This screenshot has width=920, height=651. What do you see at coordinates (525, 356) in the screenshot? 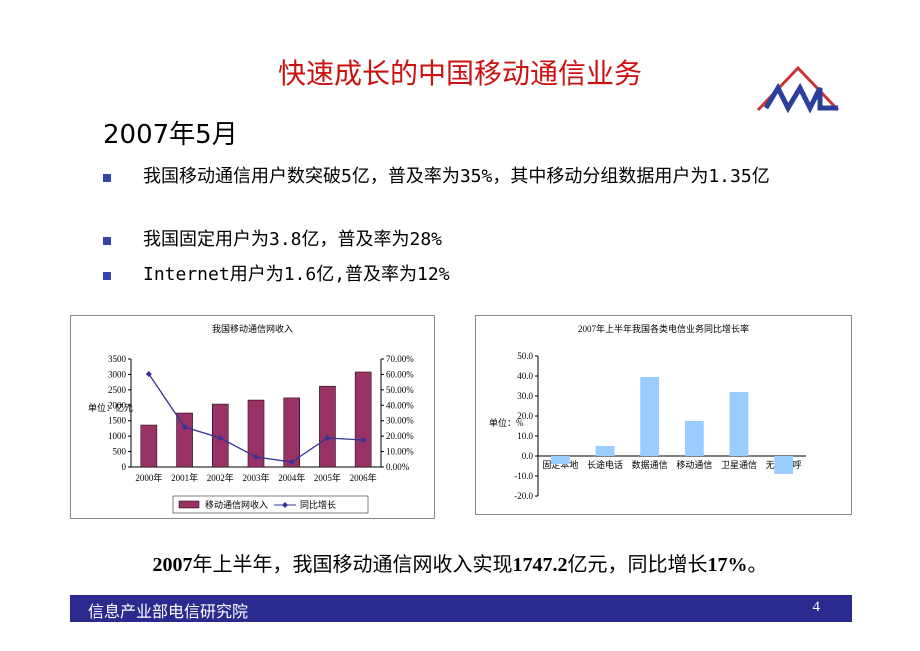
I see `y-tick-label: 50.0` at bounding box center [525, 356].